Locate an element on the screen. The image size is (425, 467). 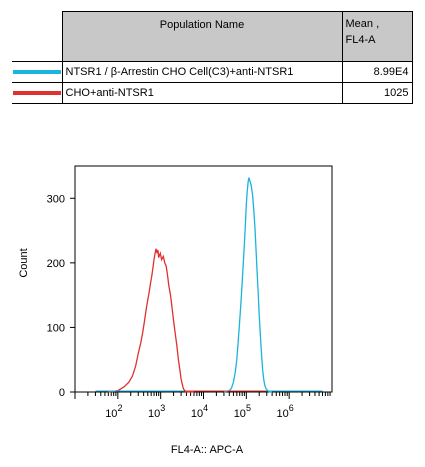
x-tick-label: 10⁴ is located at coordinates (199, 411).